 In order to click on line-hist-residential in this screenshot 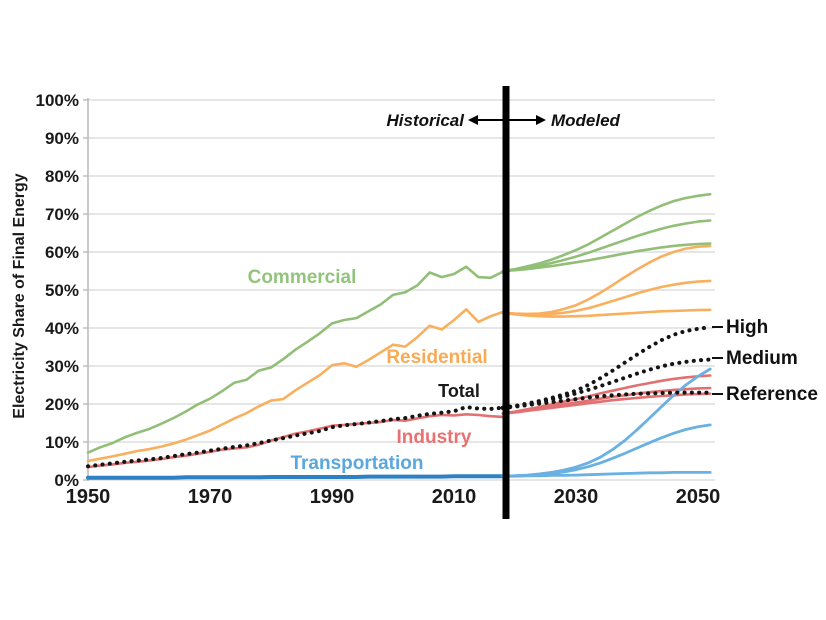, I will do `click(295, 385)`.